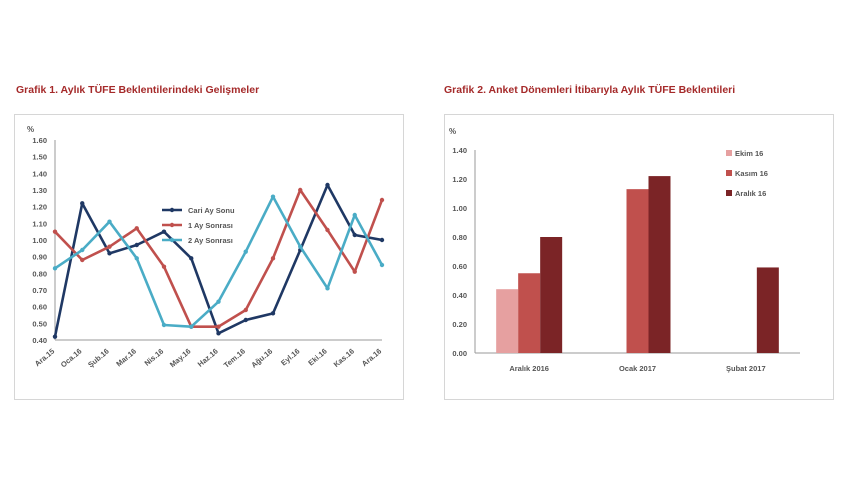  What do you see at coordinates (210, 240) in the screenshot?
I see `legend-label: 2 Ay Sonrası` at bounding box center [210, 240].